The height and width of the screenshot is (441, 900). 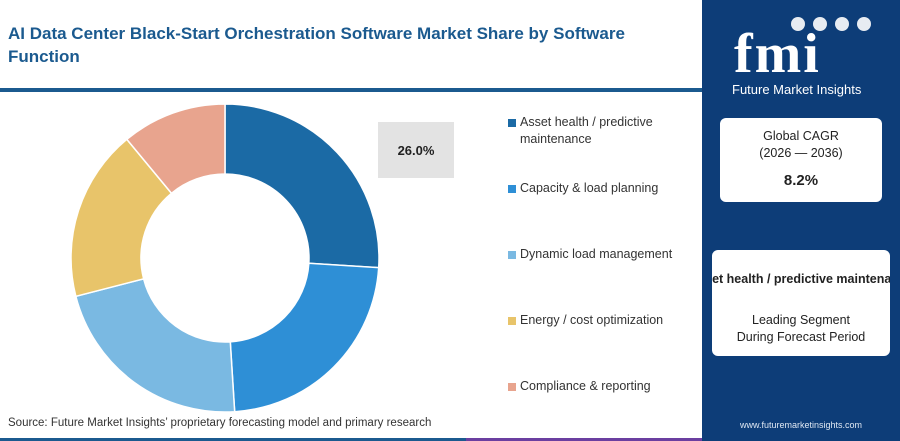 What do you see at coordinates (592, 320) in the screenshot?
I see `legend-label: Energy / cost optimization` at bounding box center [592, 320].